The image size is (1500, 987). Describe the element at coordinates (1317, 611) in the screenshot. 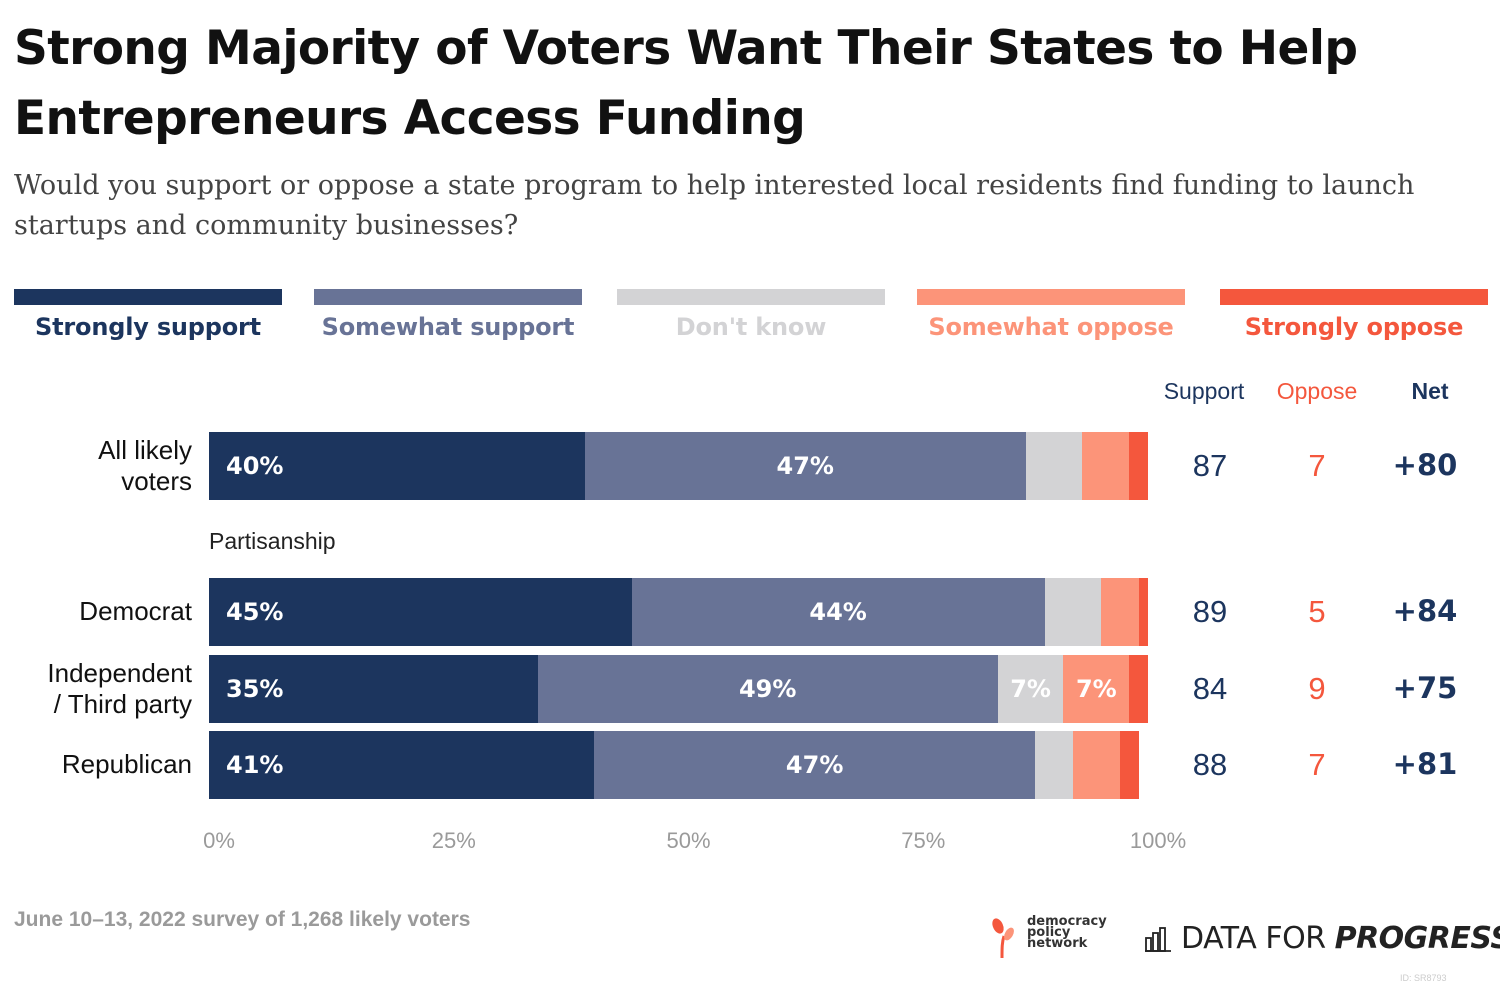

I see `oppose-value: 5` at that location.